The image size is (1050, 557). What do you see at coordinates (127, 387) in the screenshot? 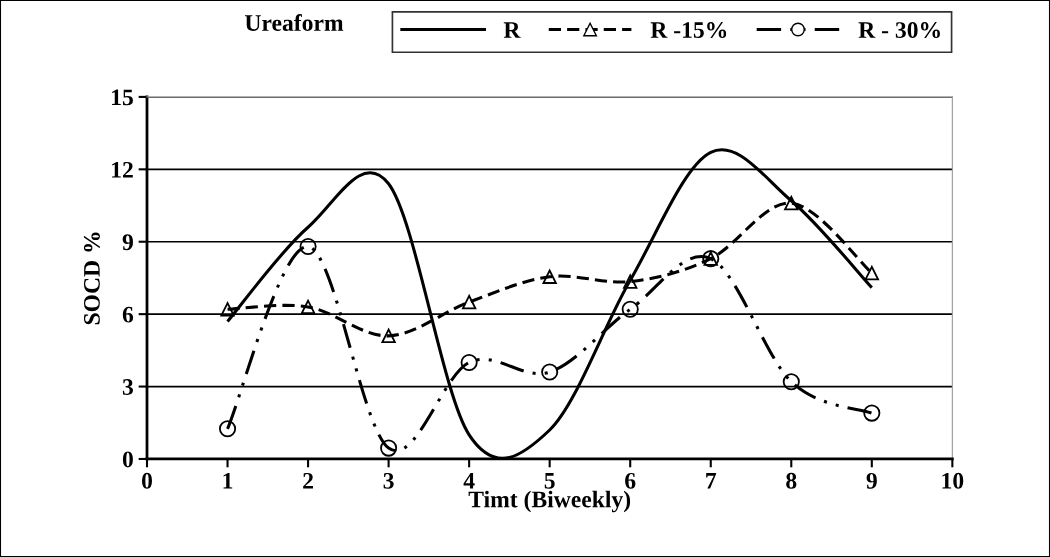
I see `y-tick-label: 3` at bounding box center [127, 387].